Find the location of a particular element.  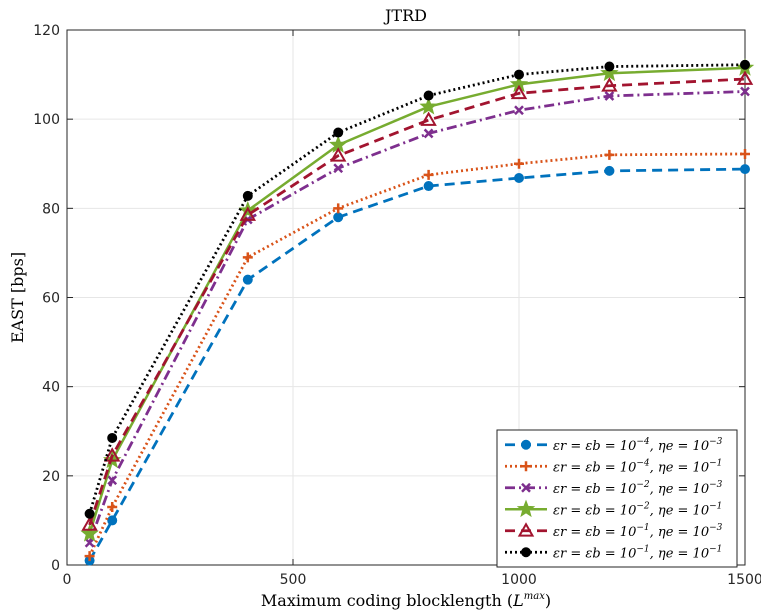

x-axis-label-var: L is located at coordinates (518, 600).